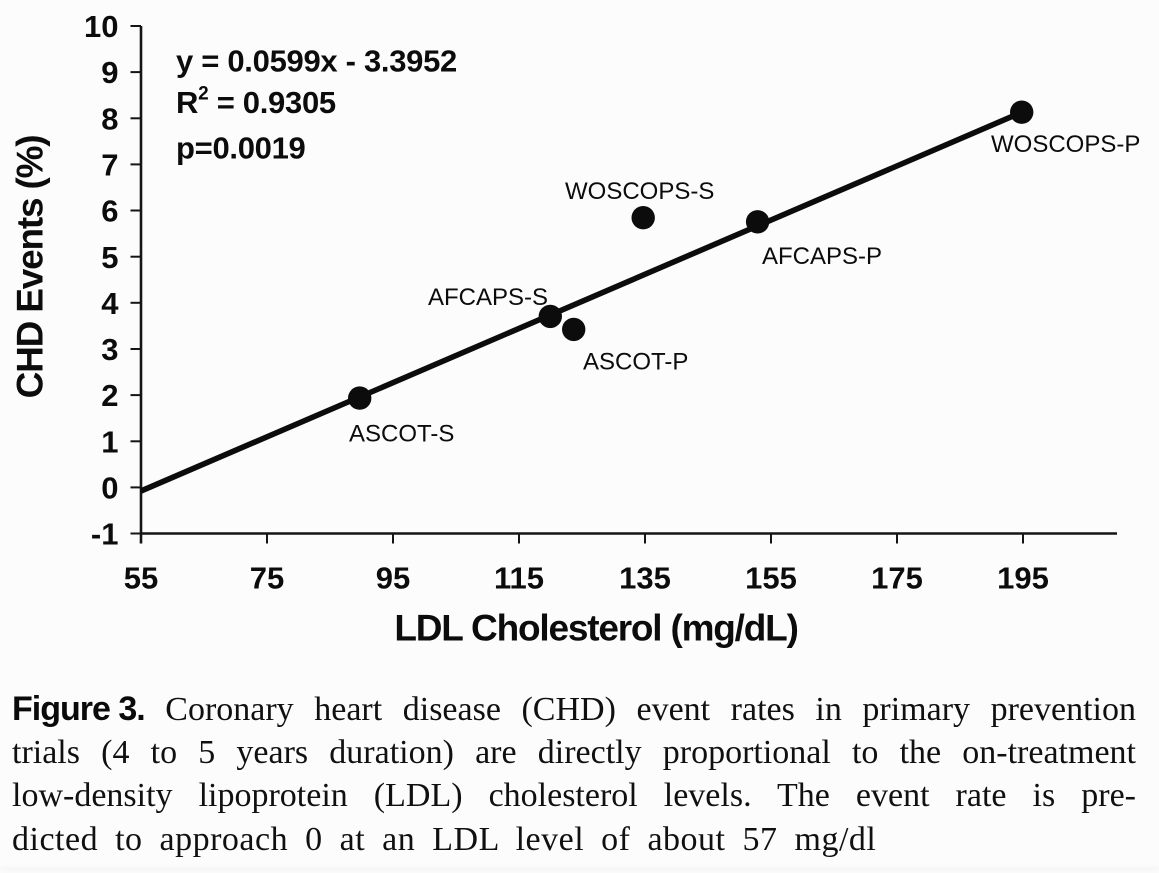 The height and width of the screenshot is (873, 1159). Describe the element at coordinates (822, 256) in the screenshot. I see `svg-text: AFCAPS-P` at that location.